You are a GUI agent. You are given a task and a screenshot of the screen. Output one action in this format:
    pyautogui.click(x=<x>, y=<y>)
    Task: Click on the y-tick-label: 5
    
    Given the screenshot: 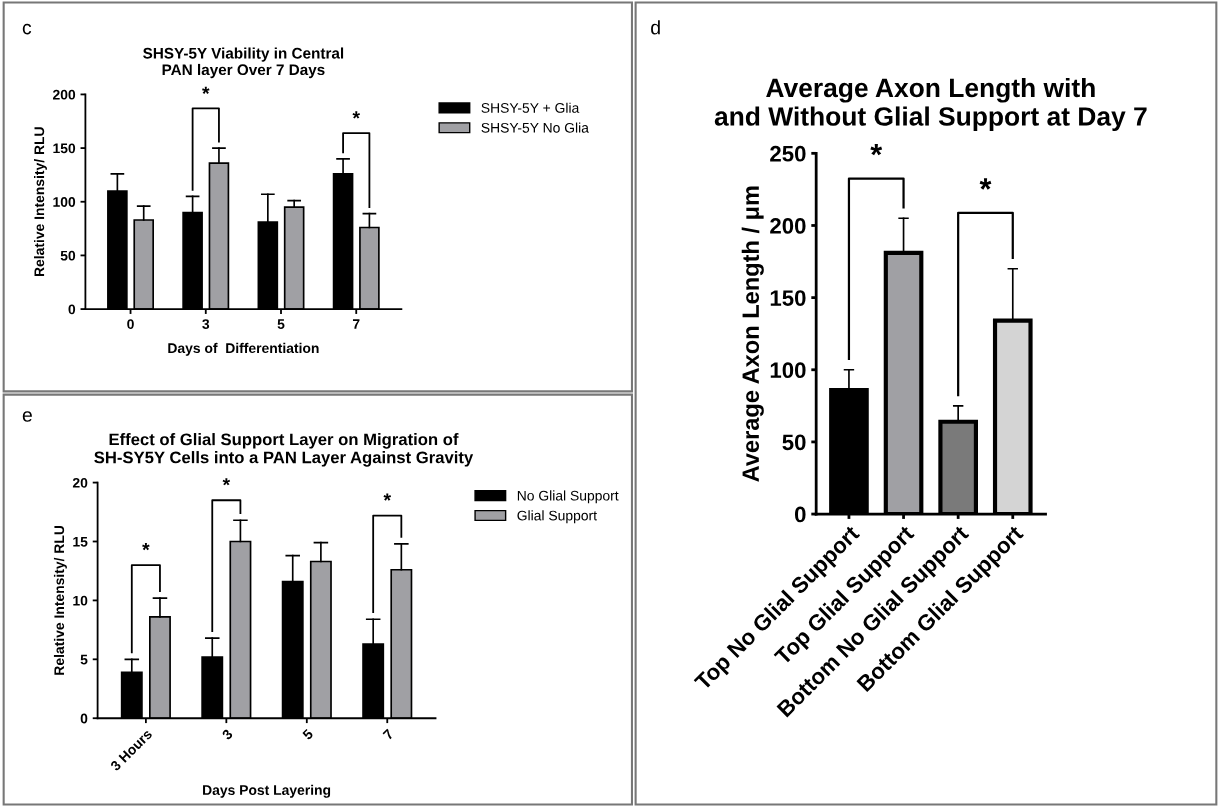 What is the action you would take?
    pyautogui.click(x=84, y=659)
    